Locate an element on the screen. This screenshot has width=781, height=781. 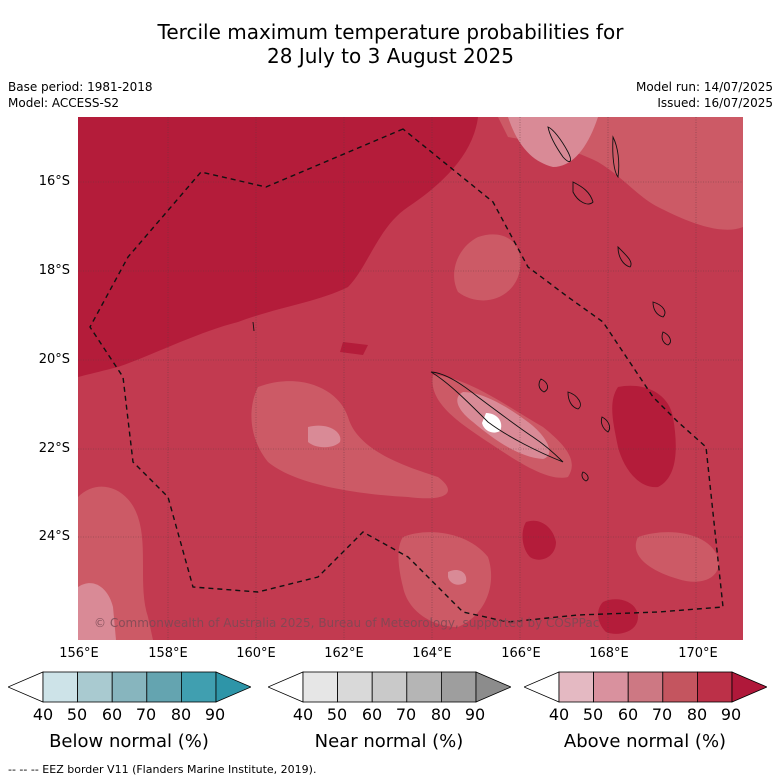
lat-label-16s: 16°S is located at coordinates (54, 181).